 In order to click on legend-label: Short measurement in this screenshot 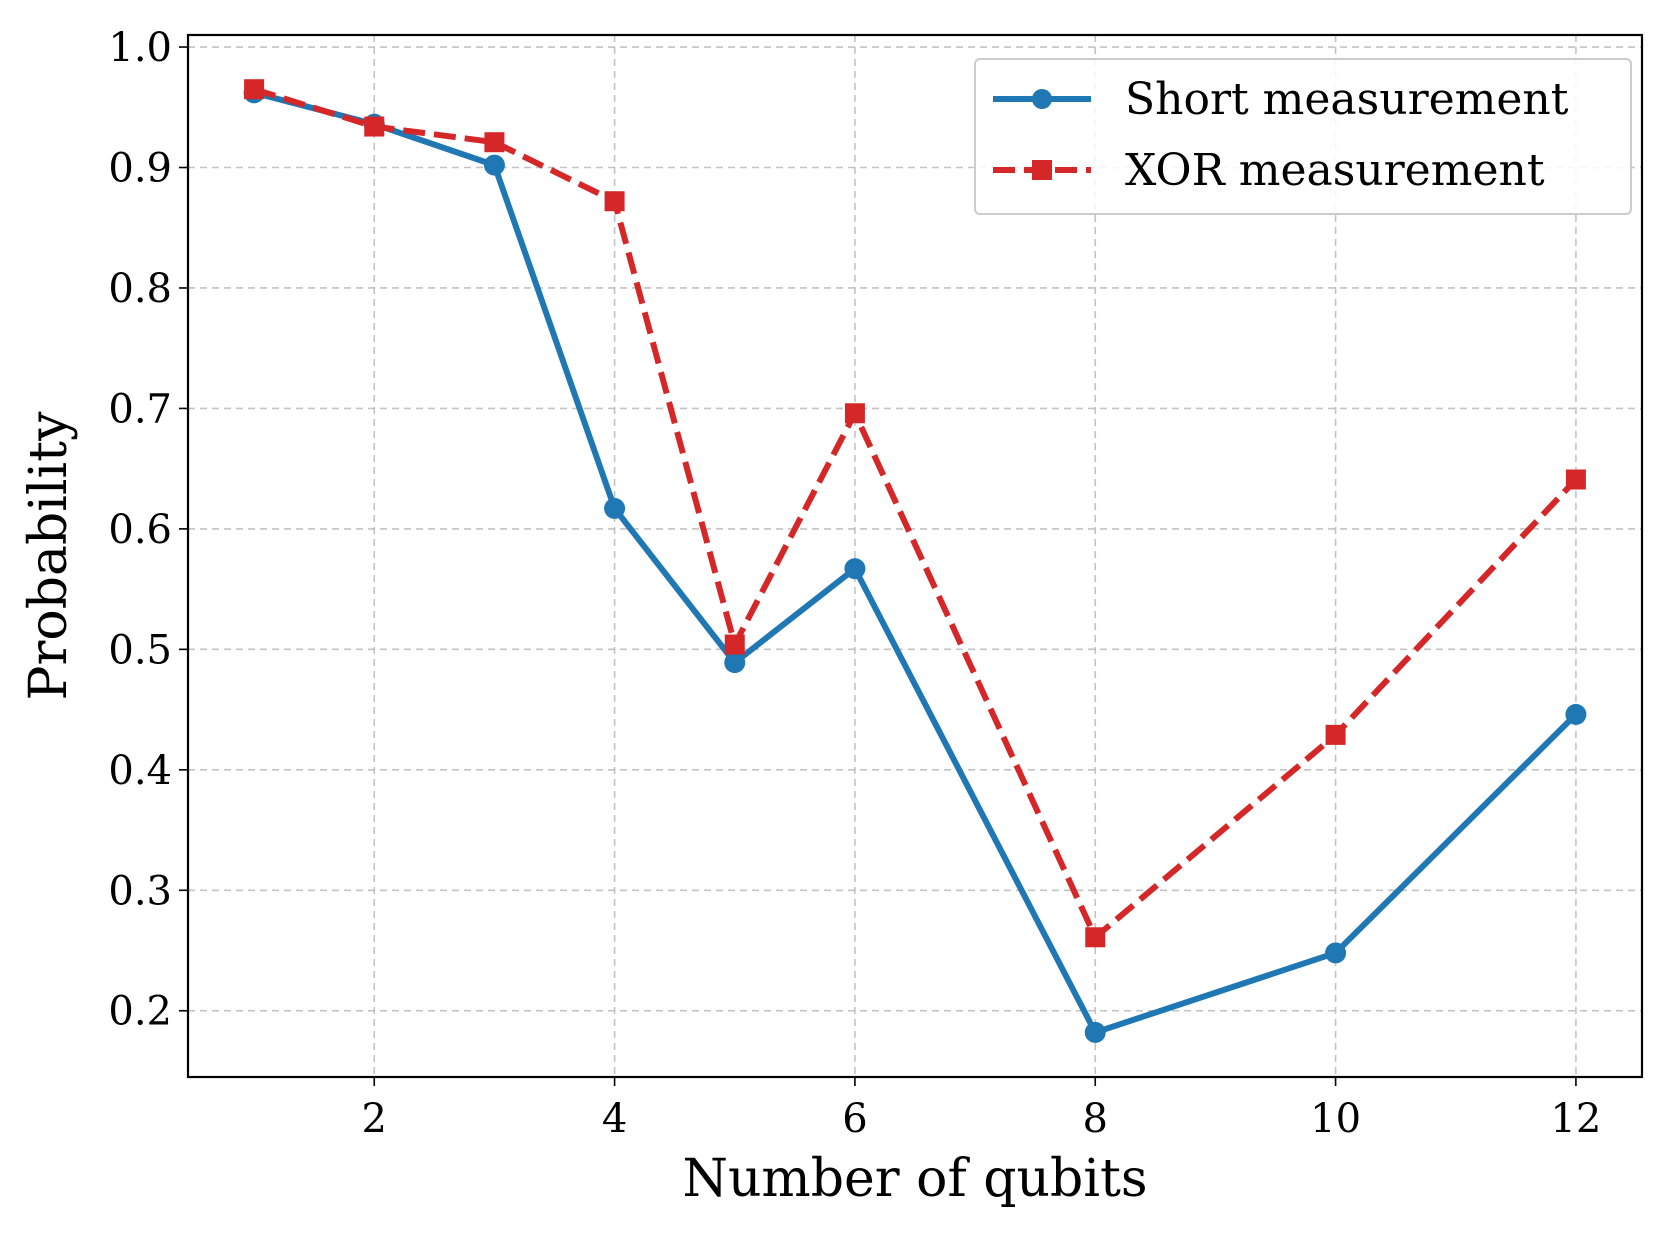, I will do `click(1347, 99)`.